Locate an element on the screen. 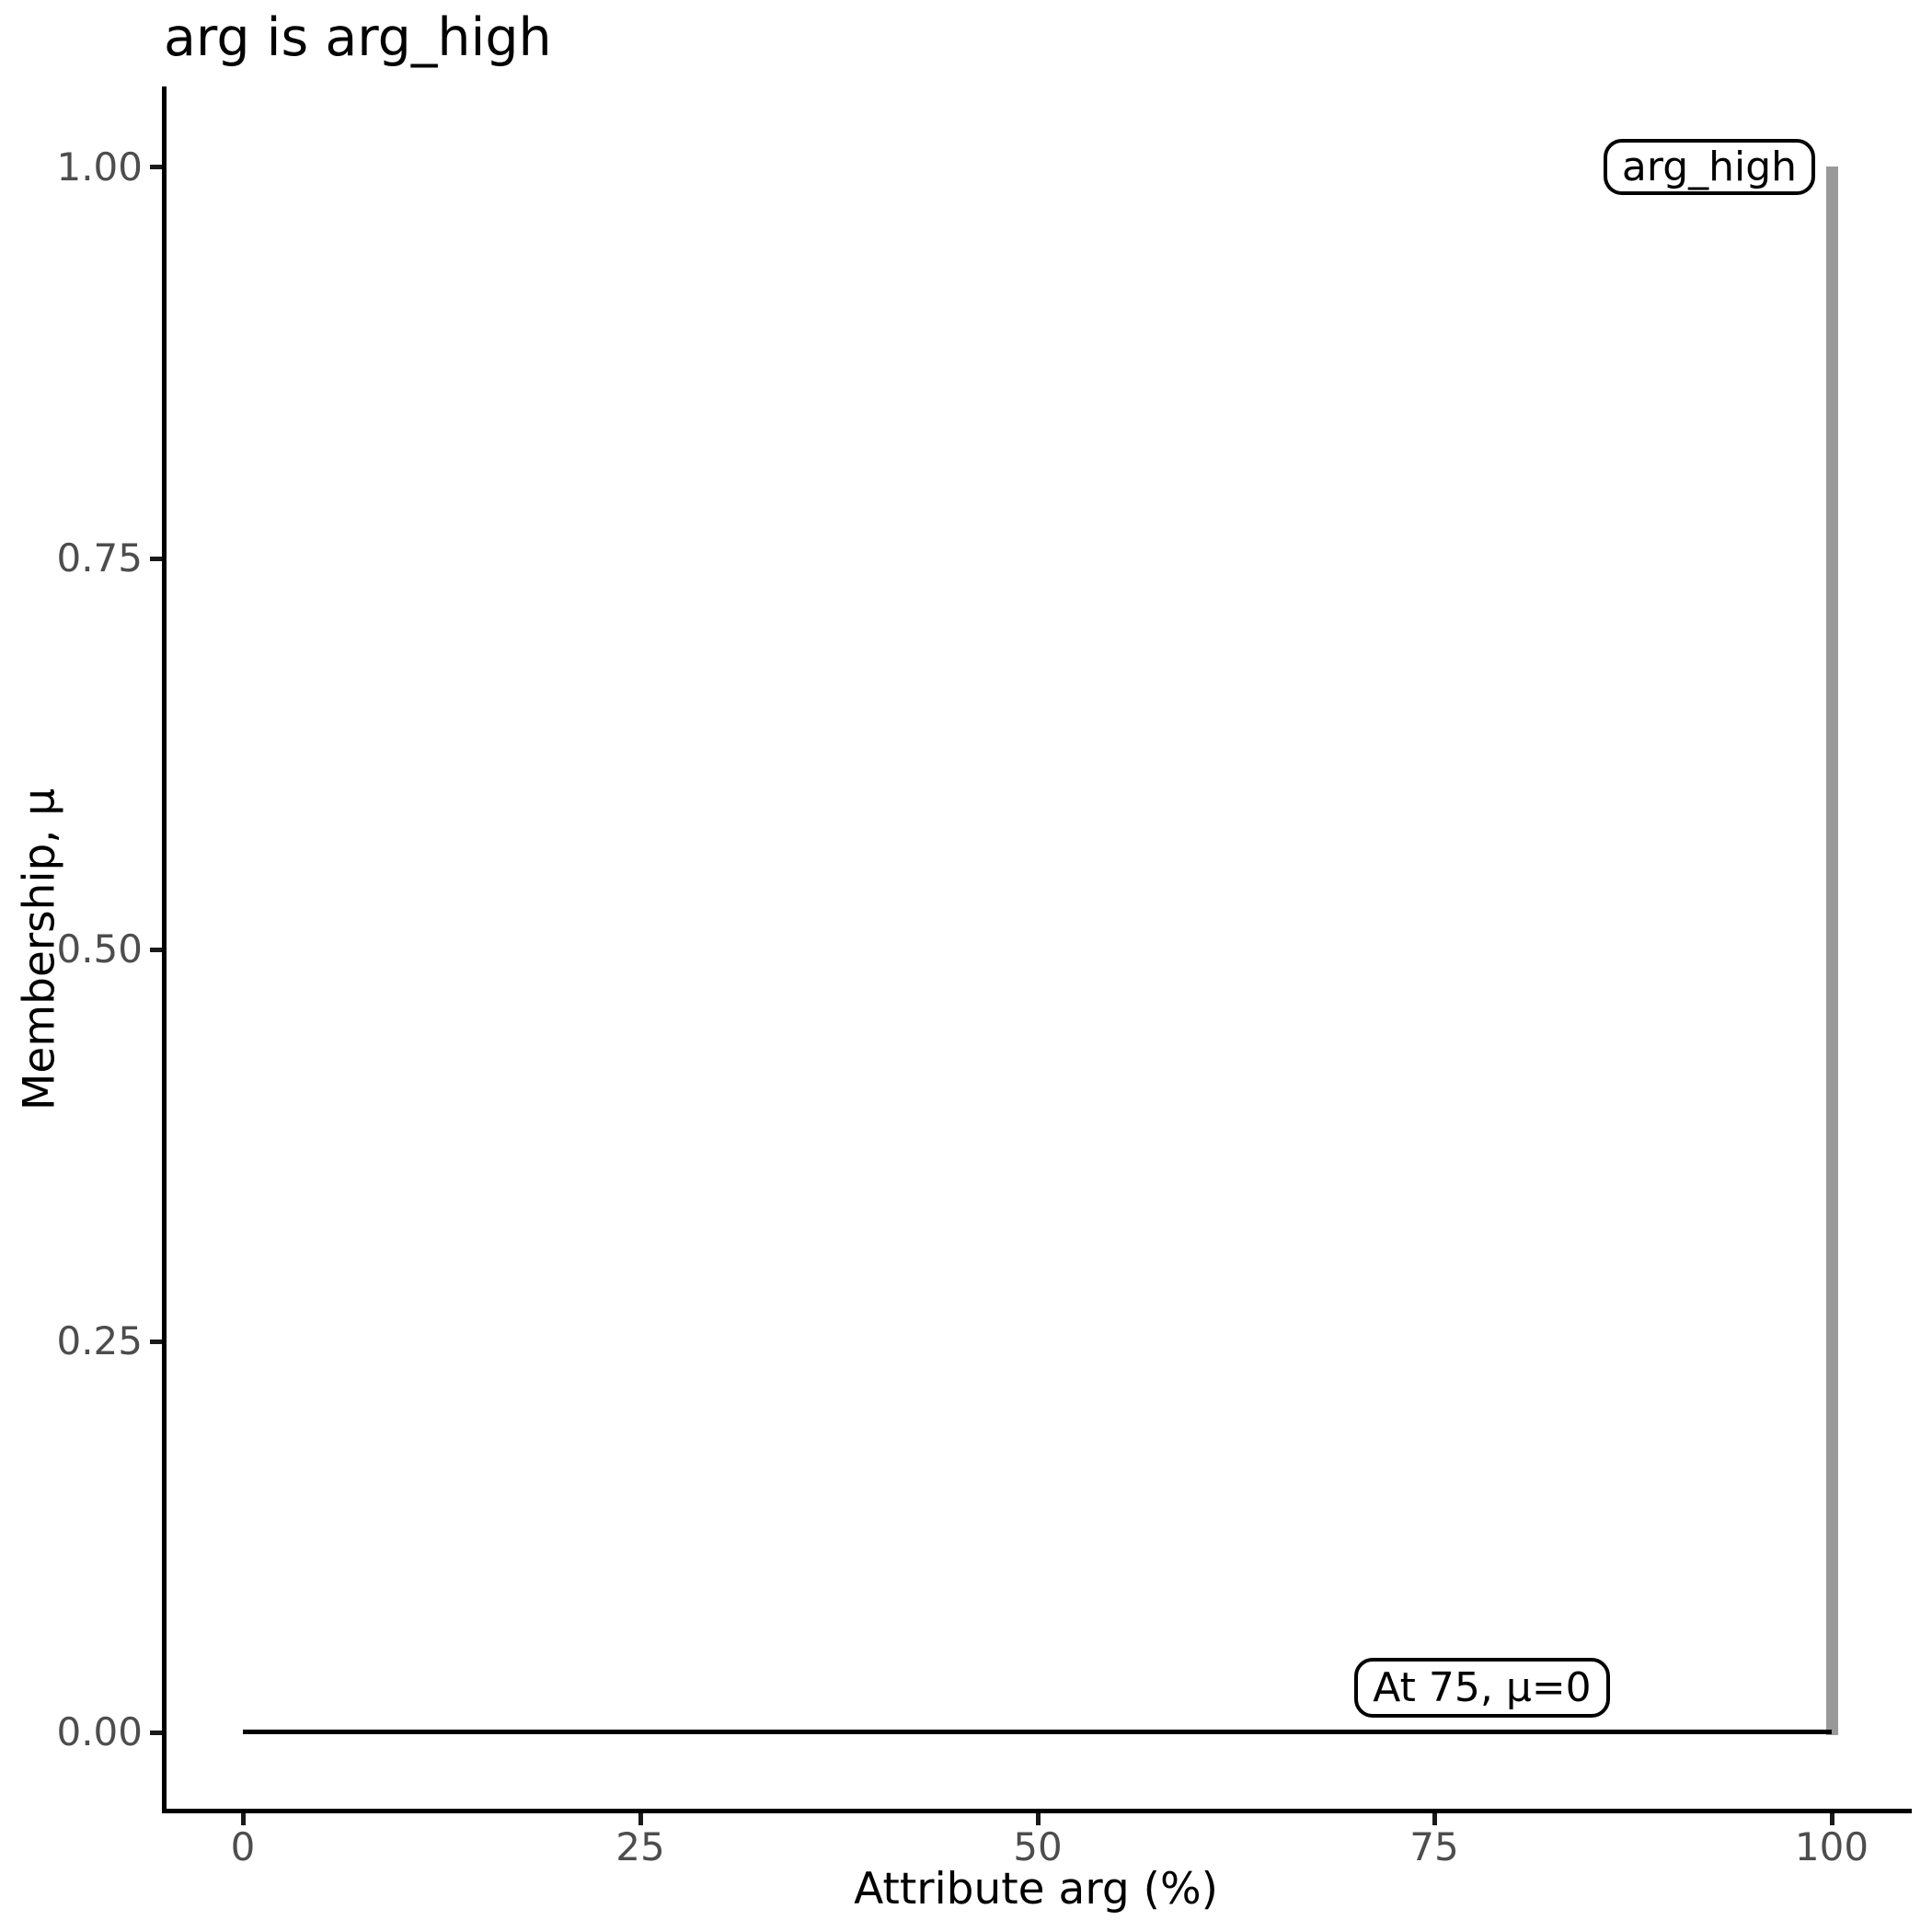  annotation-arg-high: arg_high is located at coordinates (1709, 167).